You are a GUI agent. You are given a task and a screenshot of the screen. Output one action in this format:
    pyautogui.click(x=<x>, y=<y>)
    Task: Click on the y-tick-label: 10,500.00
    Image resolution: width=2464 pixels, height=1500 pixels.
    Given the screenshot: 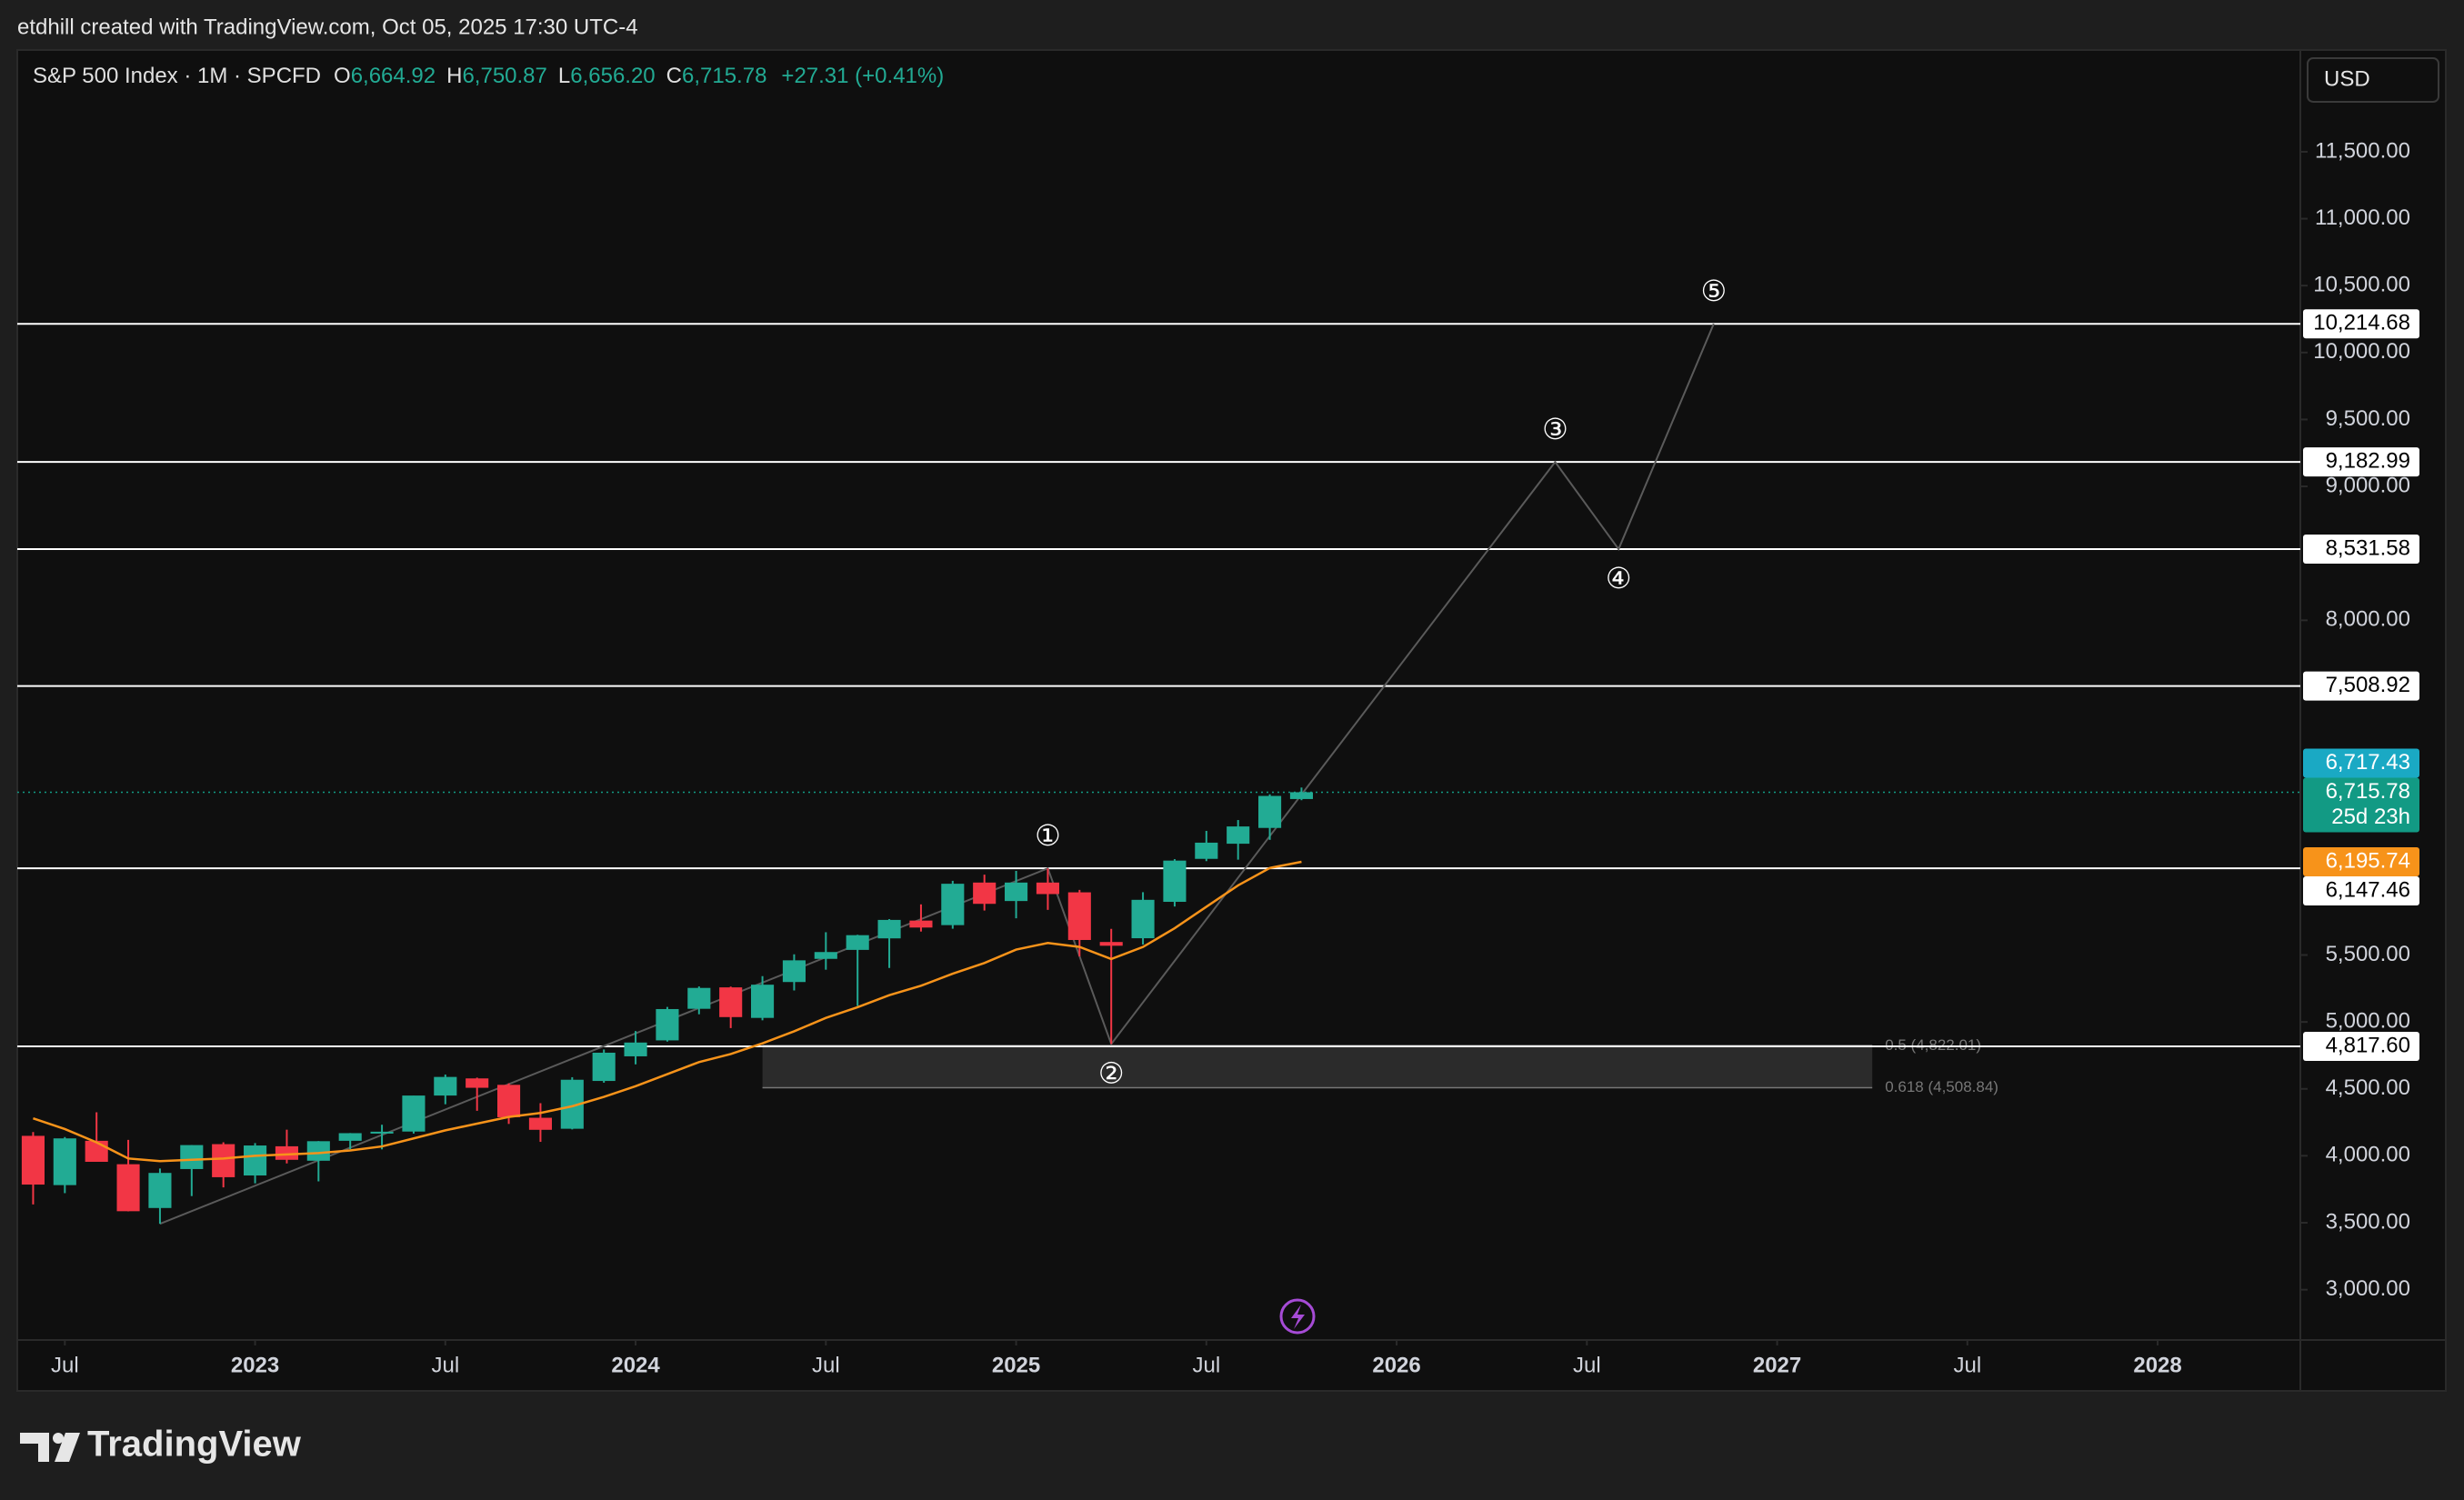 What is the action you would take?
    pyautogui.click(x=2362, y=285)
    